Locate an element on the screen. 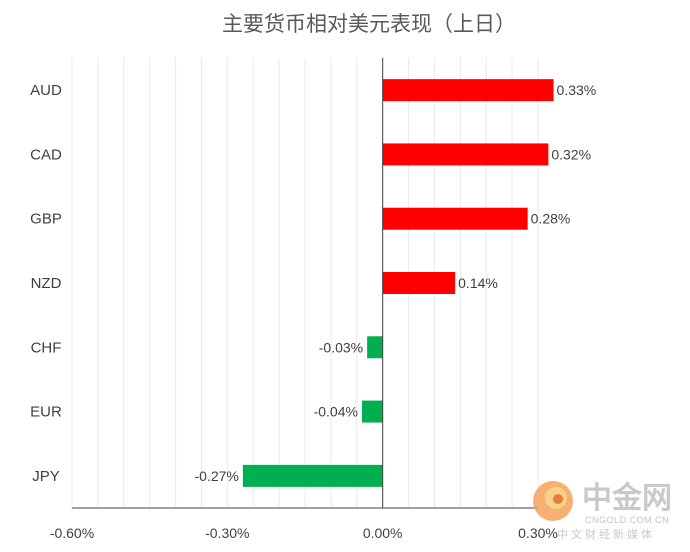 The image size is (690, 552). watermark-domain: CNGOLD.COM.CN is located at coordinates (627, 520).